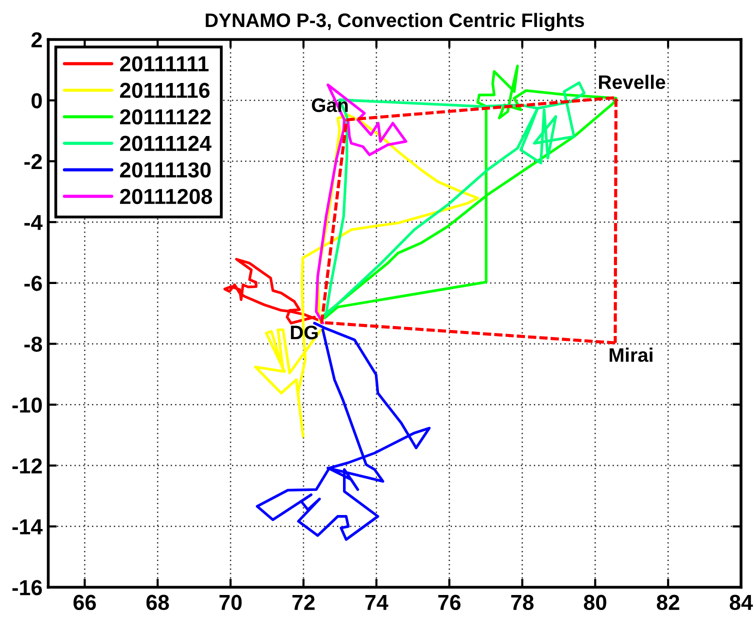 Image resolution: width=754 pixels, height=621 pixels. Describe the element at coordinates (165, 117) in the screenshot. I see `legend-label: 20111122` at that location.